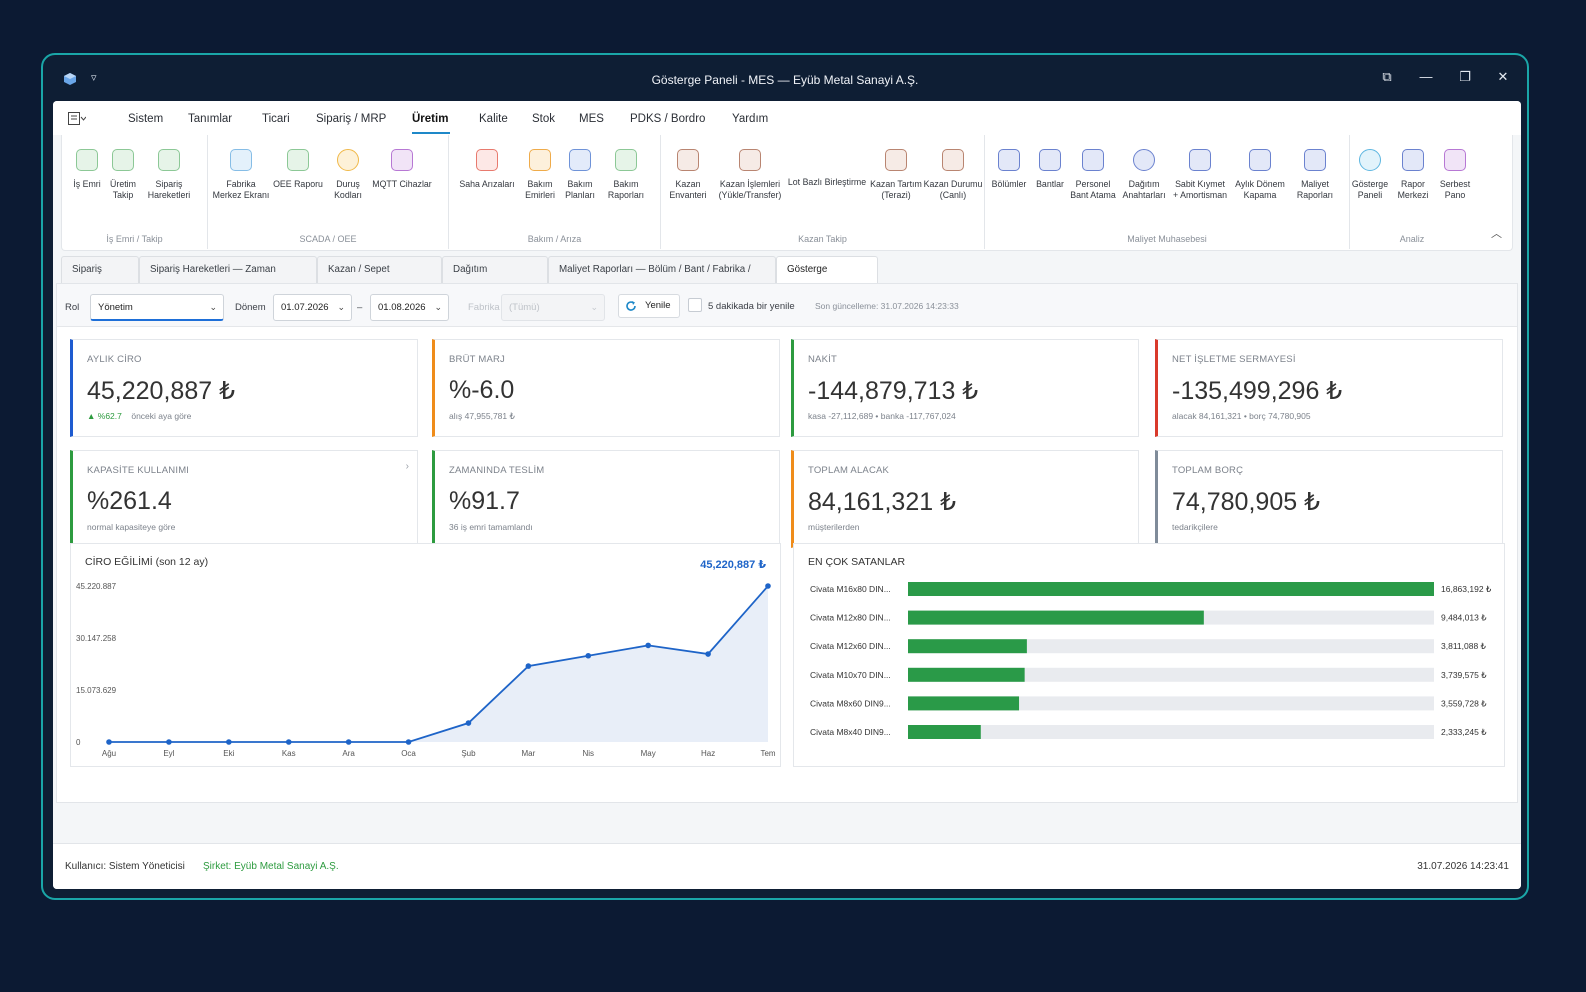 The image size is (1586, 992). Describe the element at coordinates (1093, 195) in the screenshot. I see `ribbon-label-2: Bant Atama` at that location.